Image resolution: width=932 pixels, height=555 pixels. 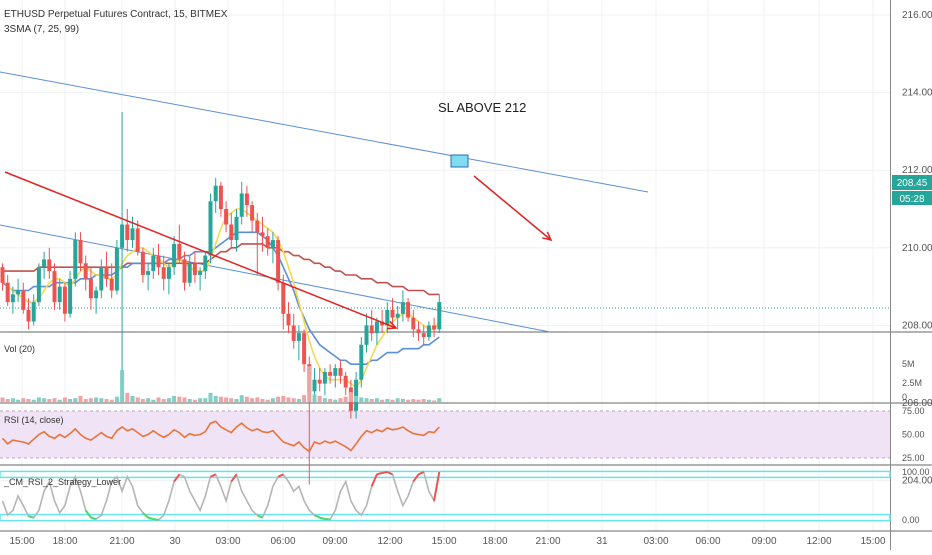 I want to click on y-tick-label: 208.00, so click(x=917, y=325).